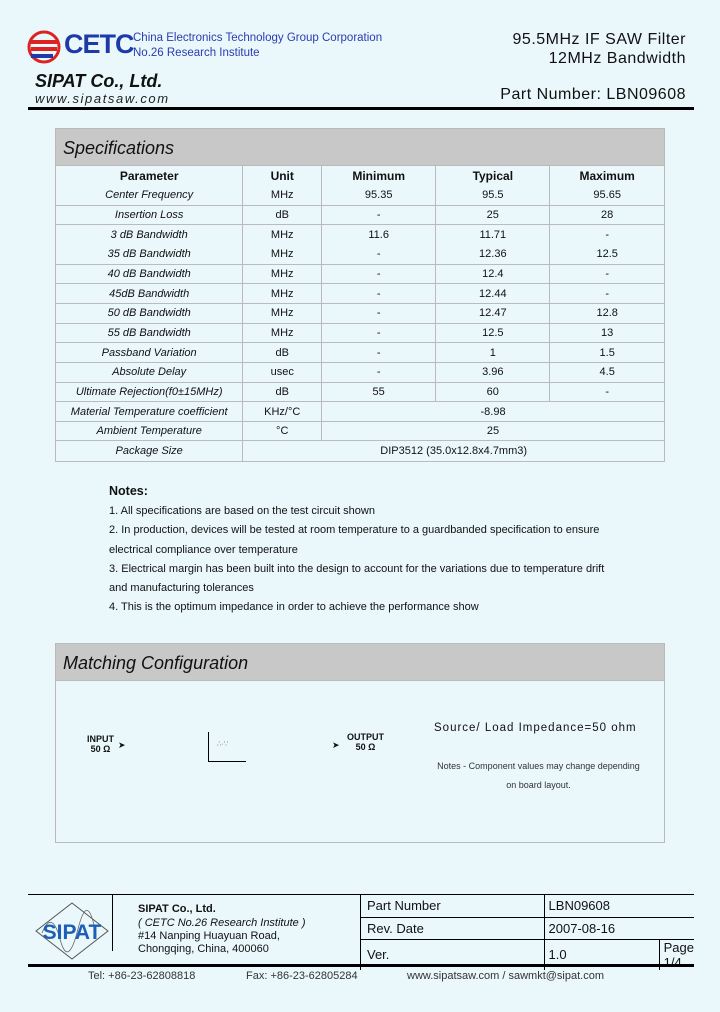 The width and height of the screenshot is (720, 1012). What do you see at coordinates (538, 785) in the screenshot?
I see `matching-note: on board layout.` at bounding box center [538, 785].